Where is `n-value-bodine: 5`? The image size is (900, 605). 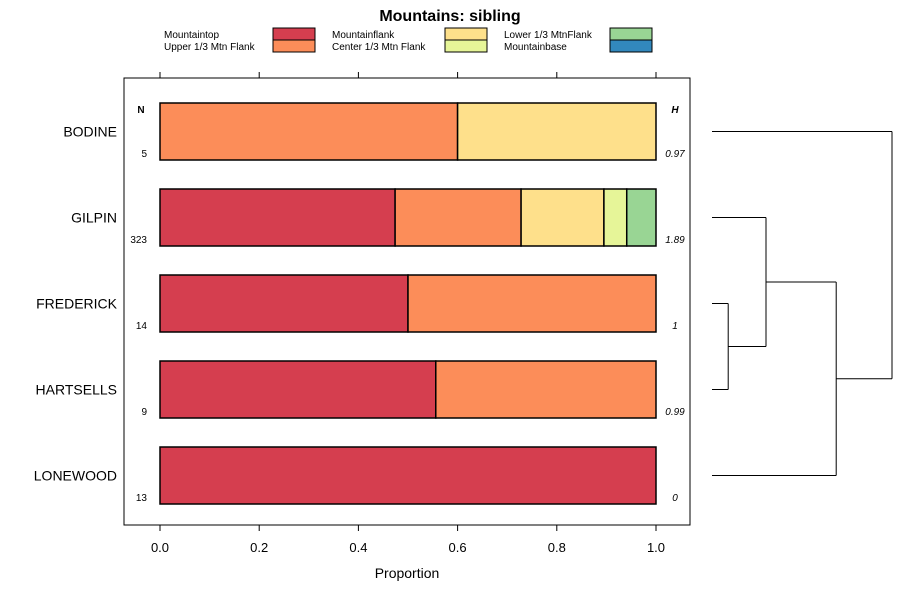 n-value-bodine: 5 is located at coordinates (144, 154).